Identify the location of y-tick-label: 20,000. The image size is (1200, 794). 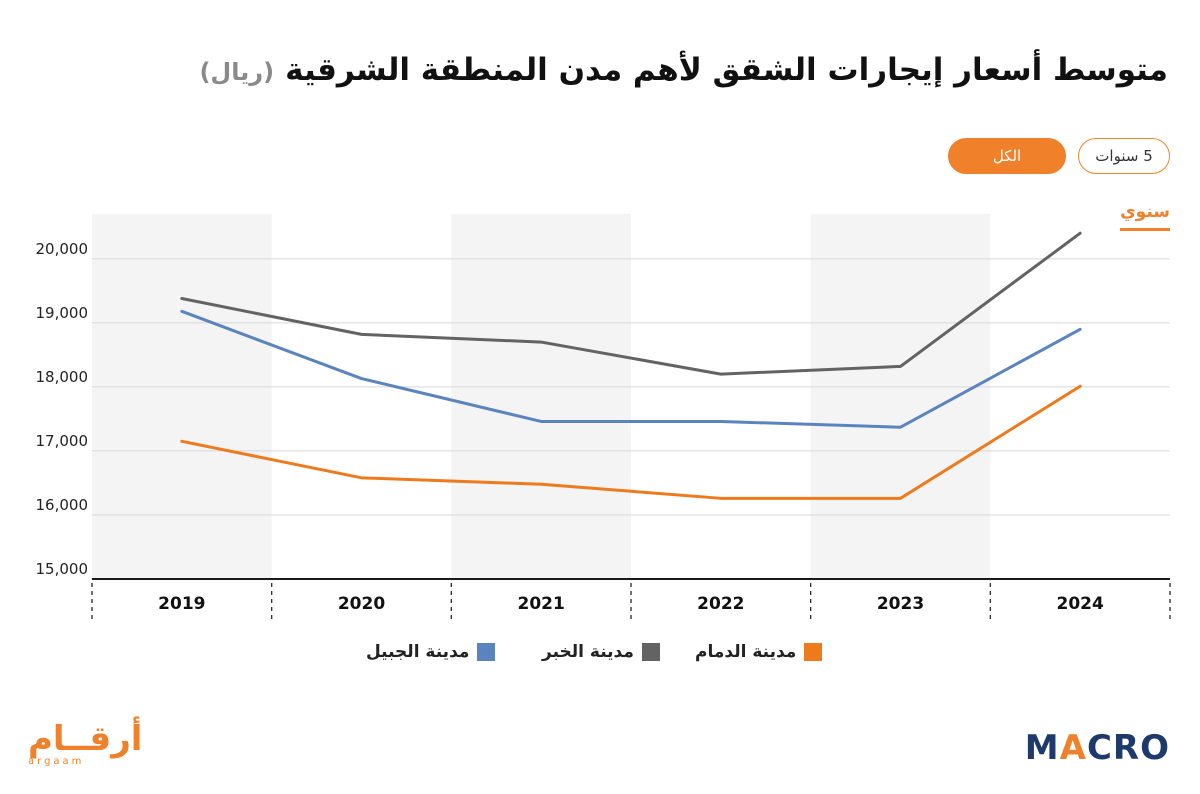
(62, 249).